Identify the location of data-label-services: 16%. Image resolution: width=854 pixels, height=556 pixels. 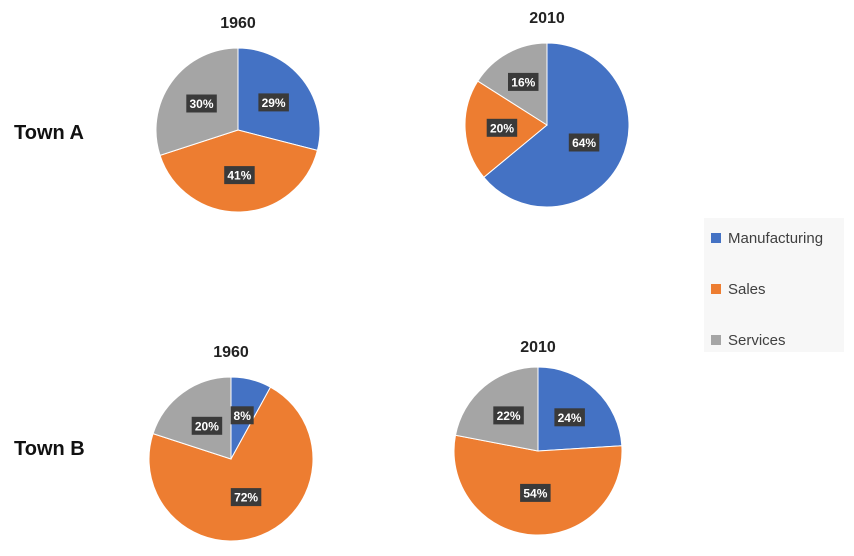
(523, 82).